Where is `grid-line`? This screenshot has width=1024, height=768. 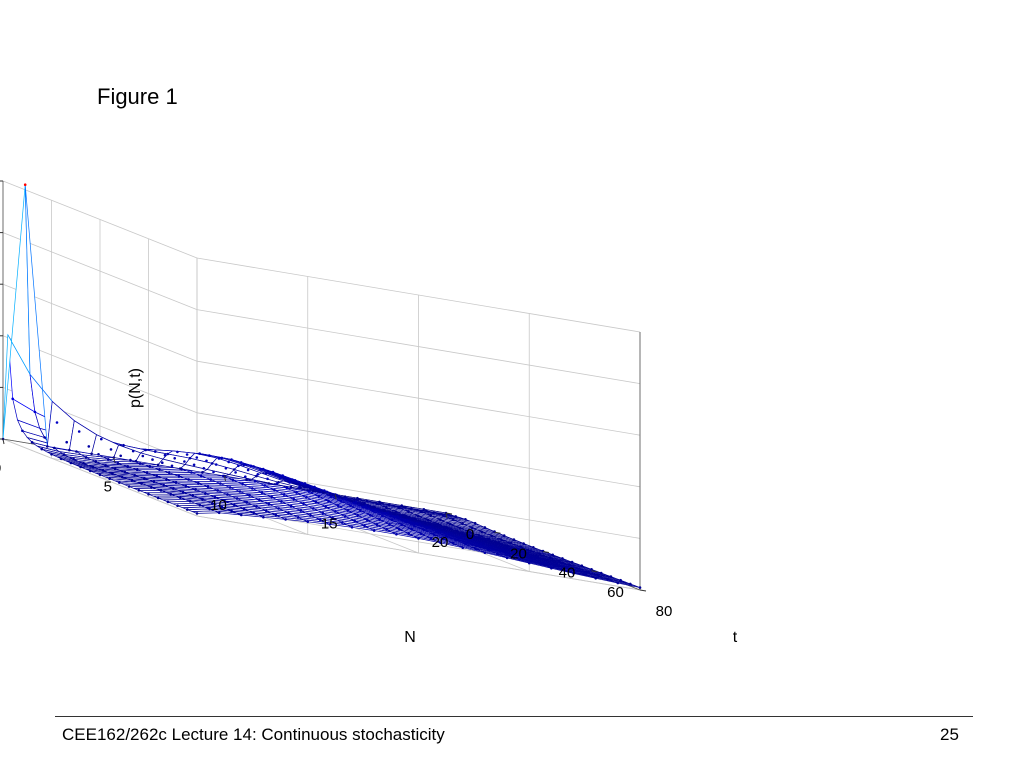
grid-line is located at coordinates (418, 450).